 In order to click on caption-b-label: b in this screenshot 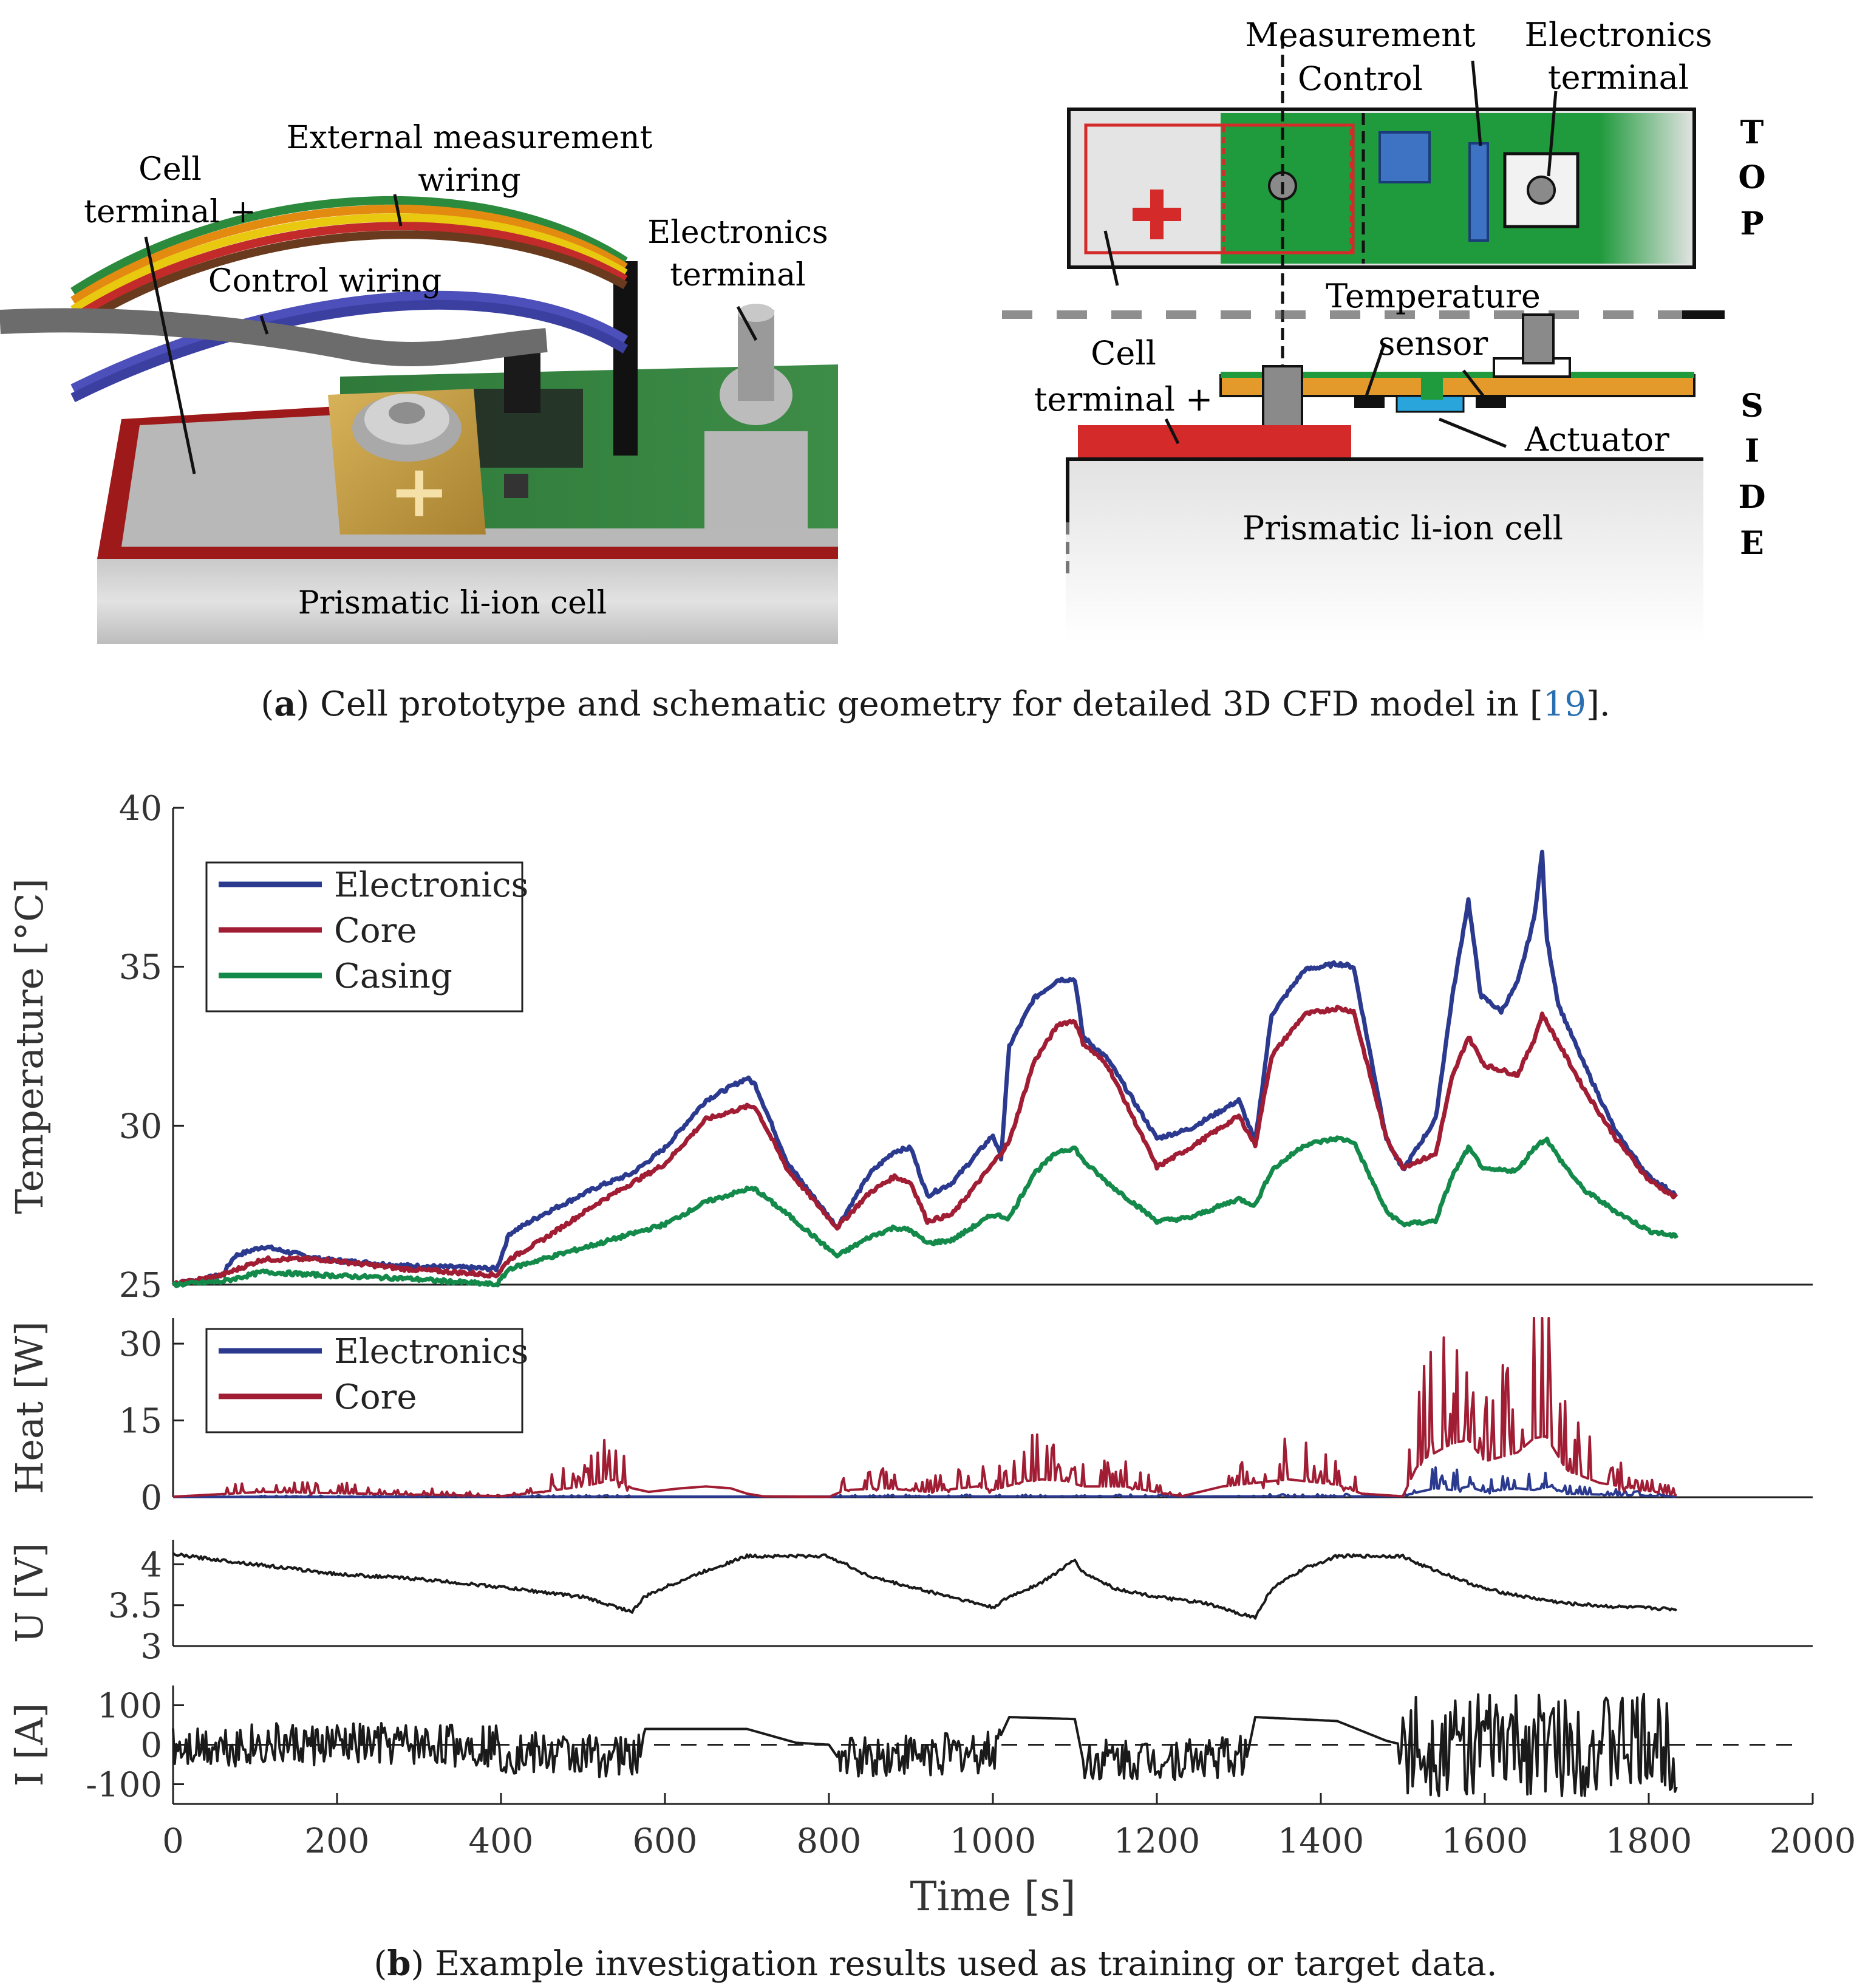, I will do `click(399, 1964)`.